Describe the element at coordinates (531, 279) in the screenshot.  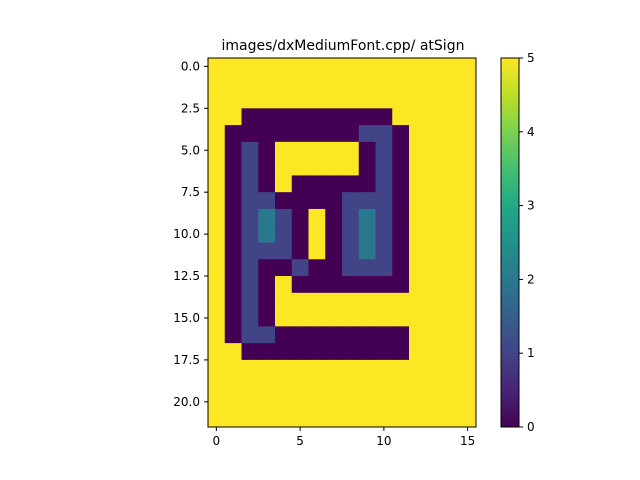
I see `colorbar-tick-label: 2` at that location.